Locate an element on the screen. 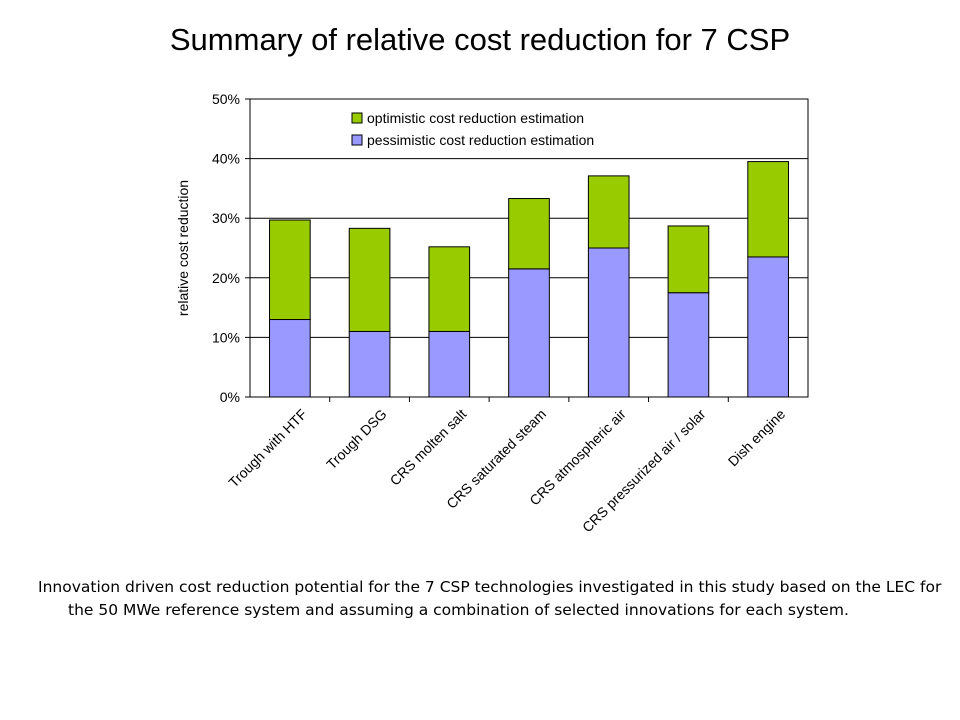 This screenshot has width=960, height=720. y-tick-label: 0% is located at coordinates (230, 397).